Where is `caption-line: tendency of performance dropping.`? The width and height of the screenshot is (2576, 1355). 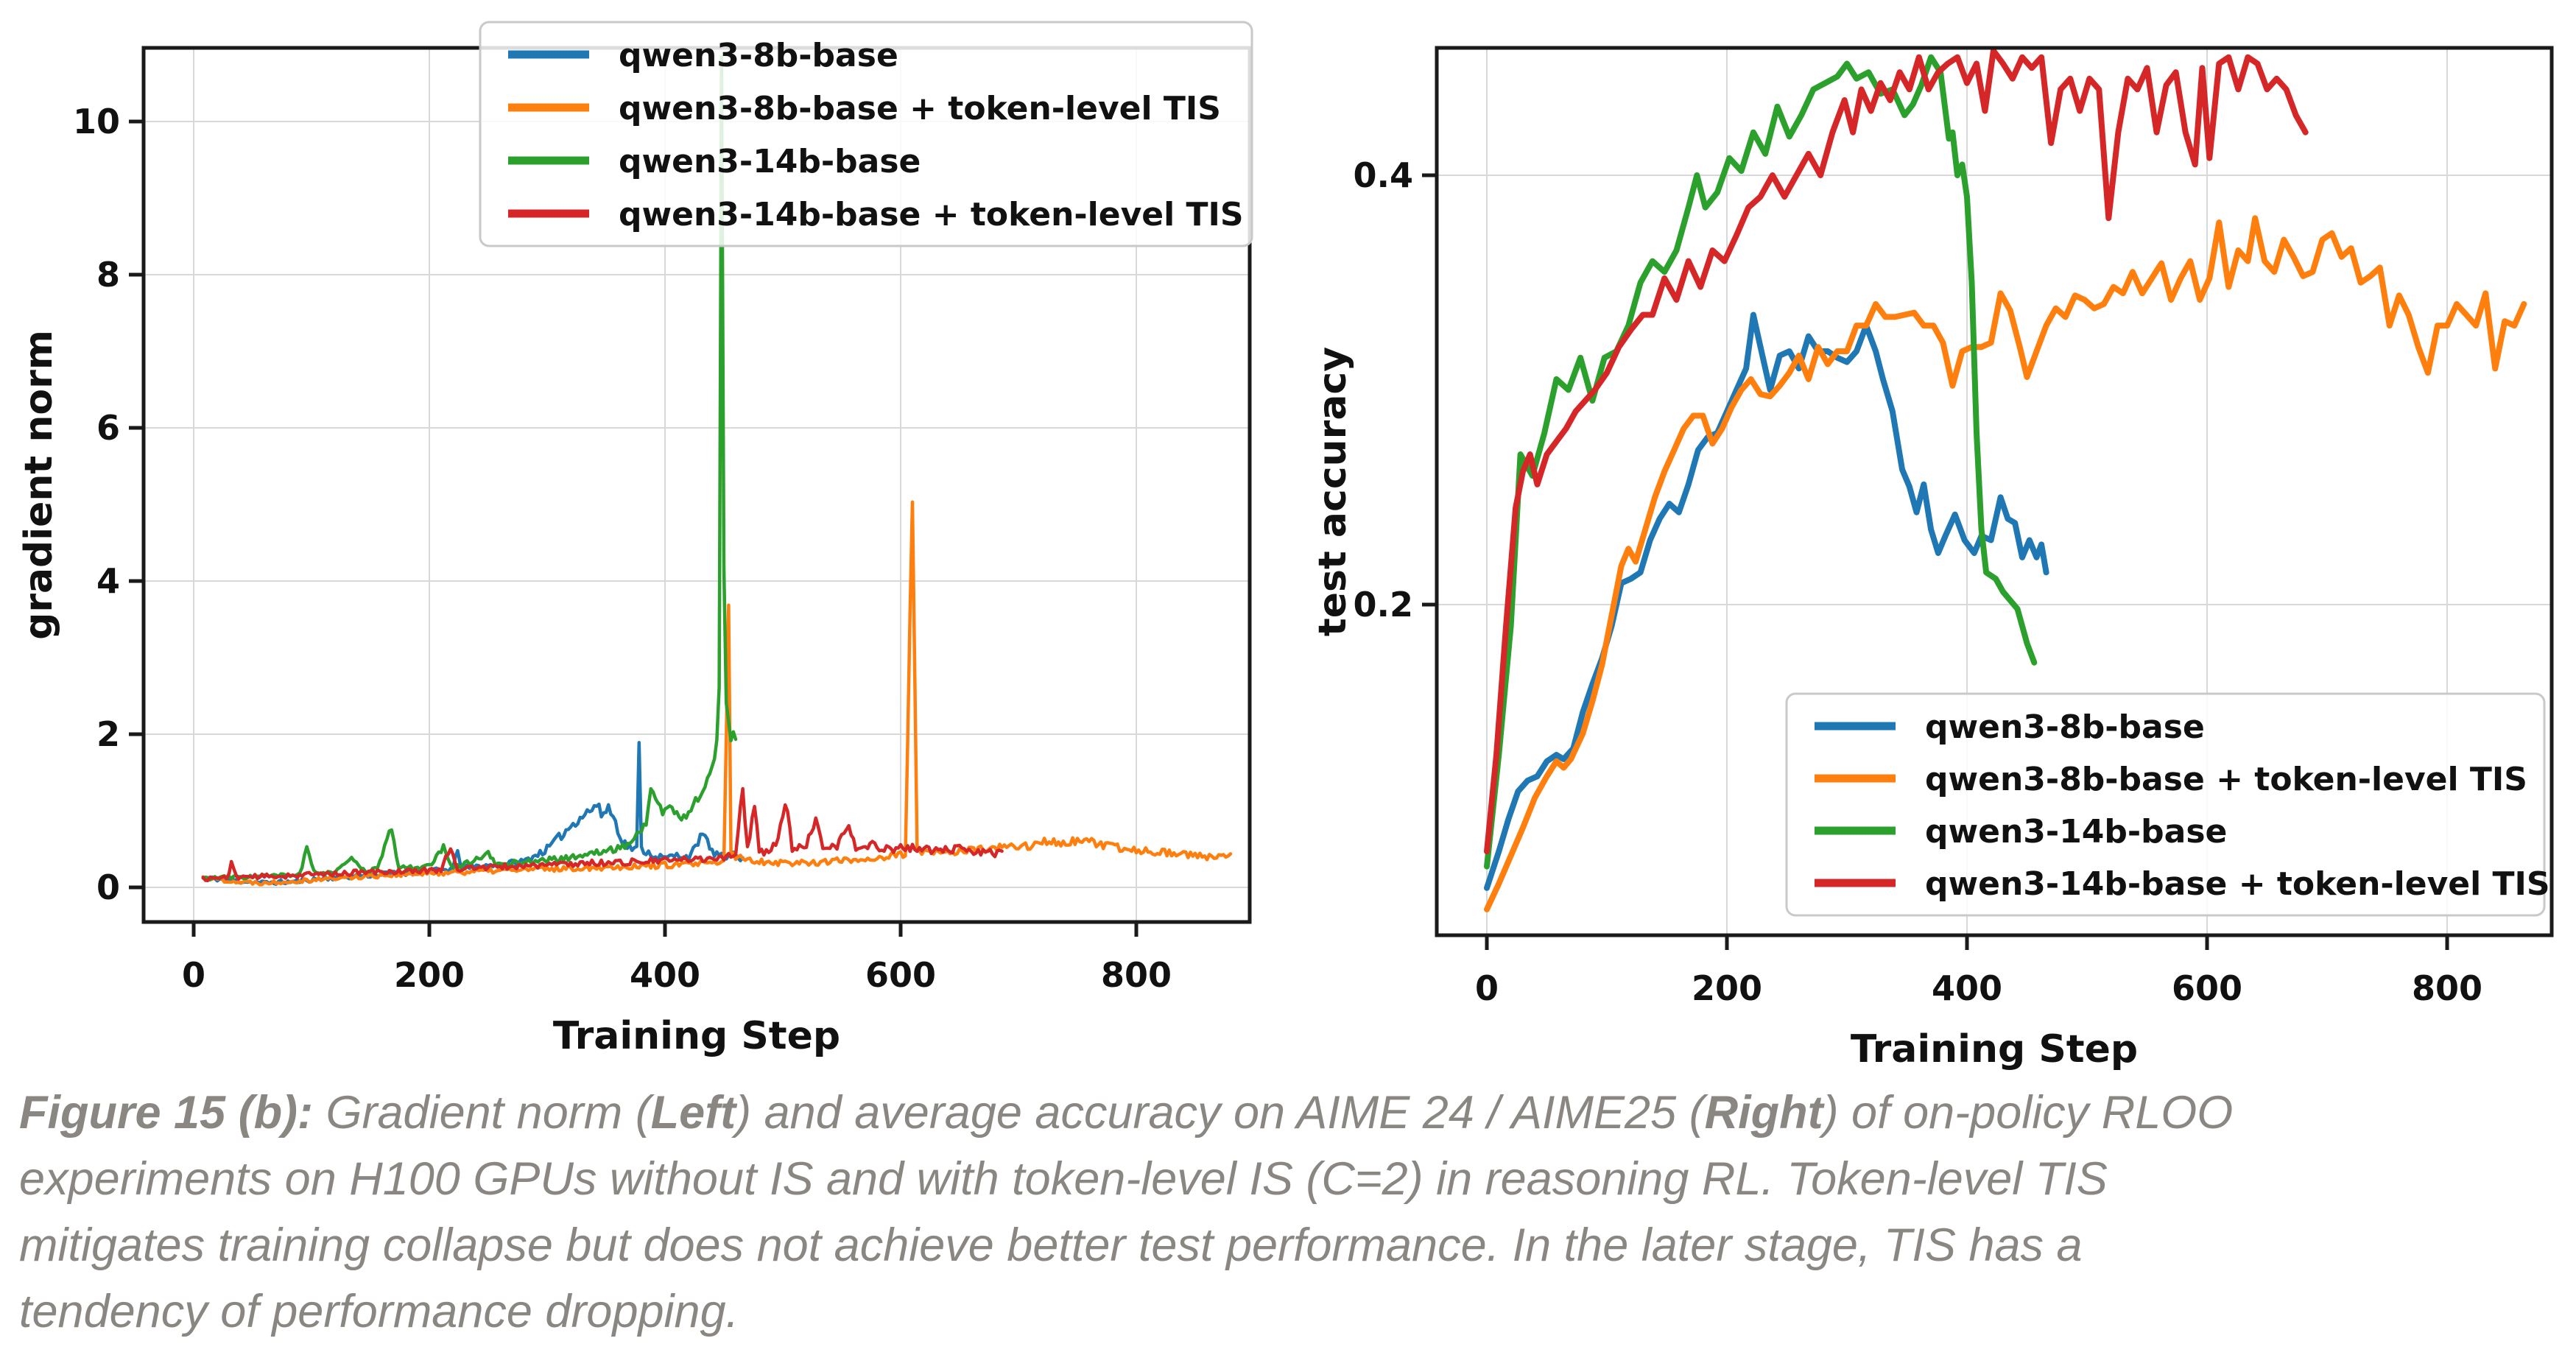
caption-line: tendency of performance dropping. is located at coordinates (1285, 1311).